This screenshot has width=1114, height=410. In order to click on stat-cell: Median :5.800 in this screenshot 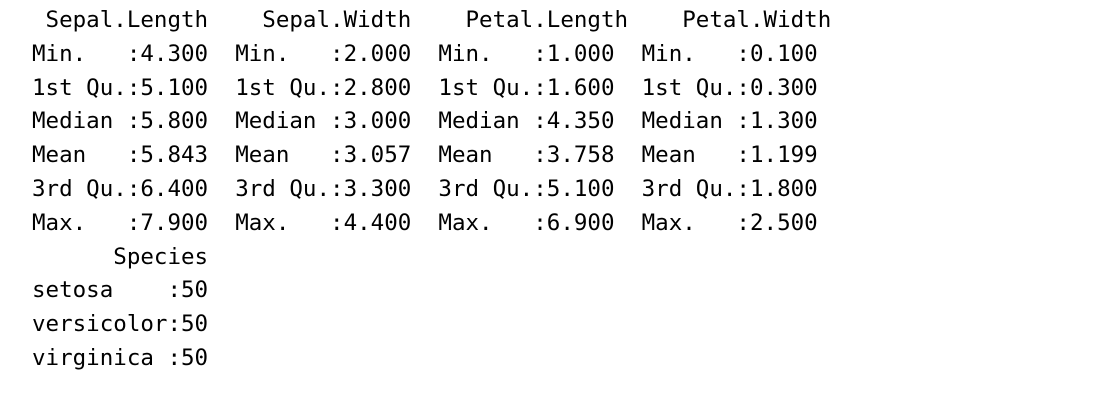, I will do `click(120, 121)`.